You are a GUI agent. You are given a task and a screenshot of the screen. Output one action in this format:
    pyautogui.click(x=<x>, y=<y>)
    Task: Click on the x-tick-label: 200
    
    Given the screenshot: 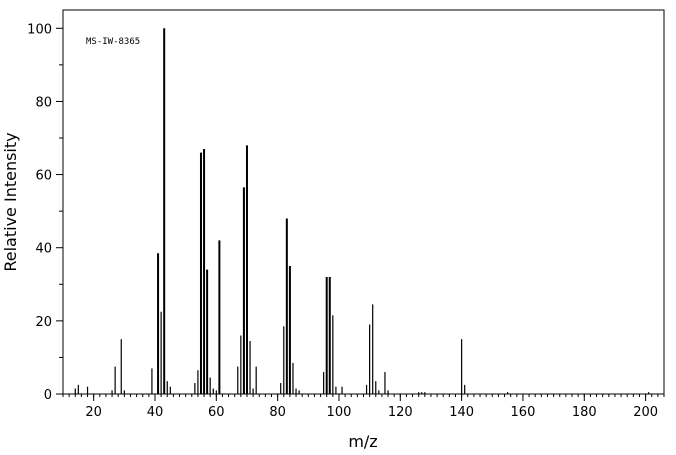 What is the action you would take?
    pyautogui.click(x=645, y=412)
    